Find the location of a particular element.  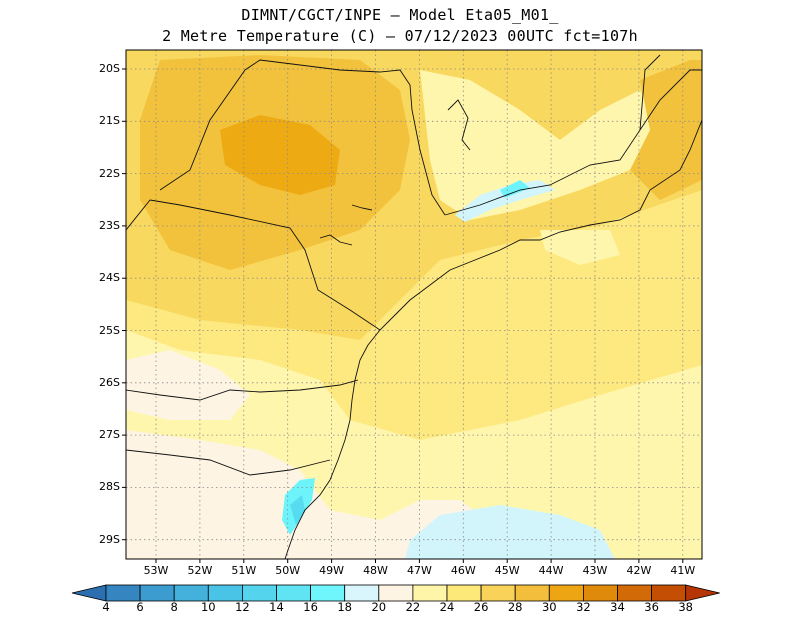

colorbar is located at coordinates (395, 593).